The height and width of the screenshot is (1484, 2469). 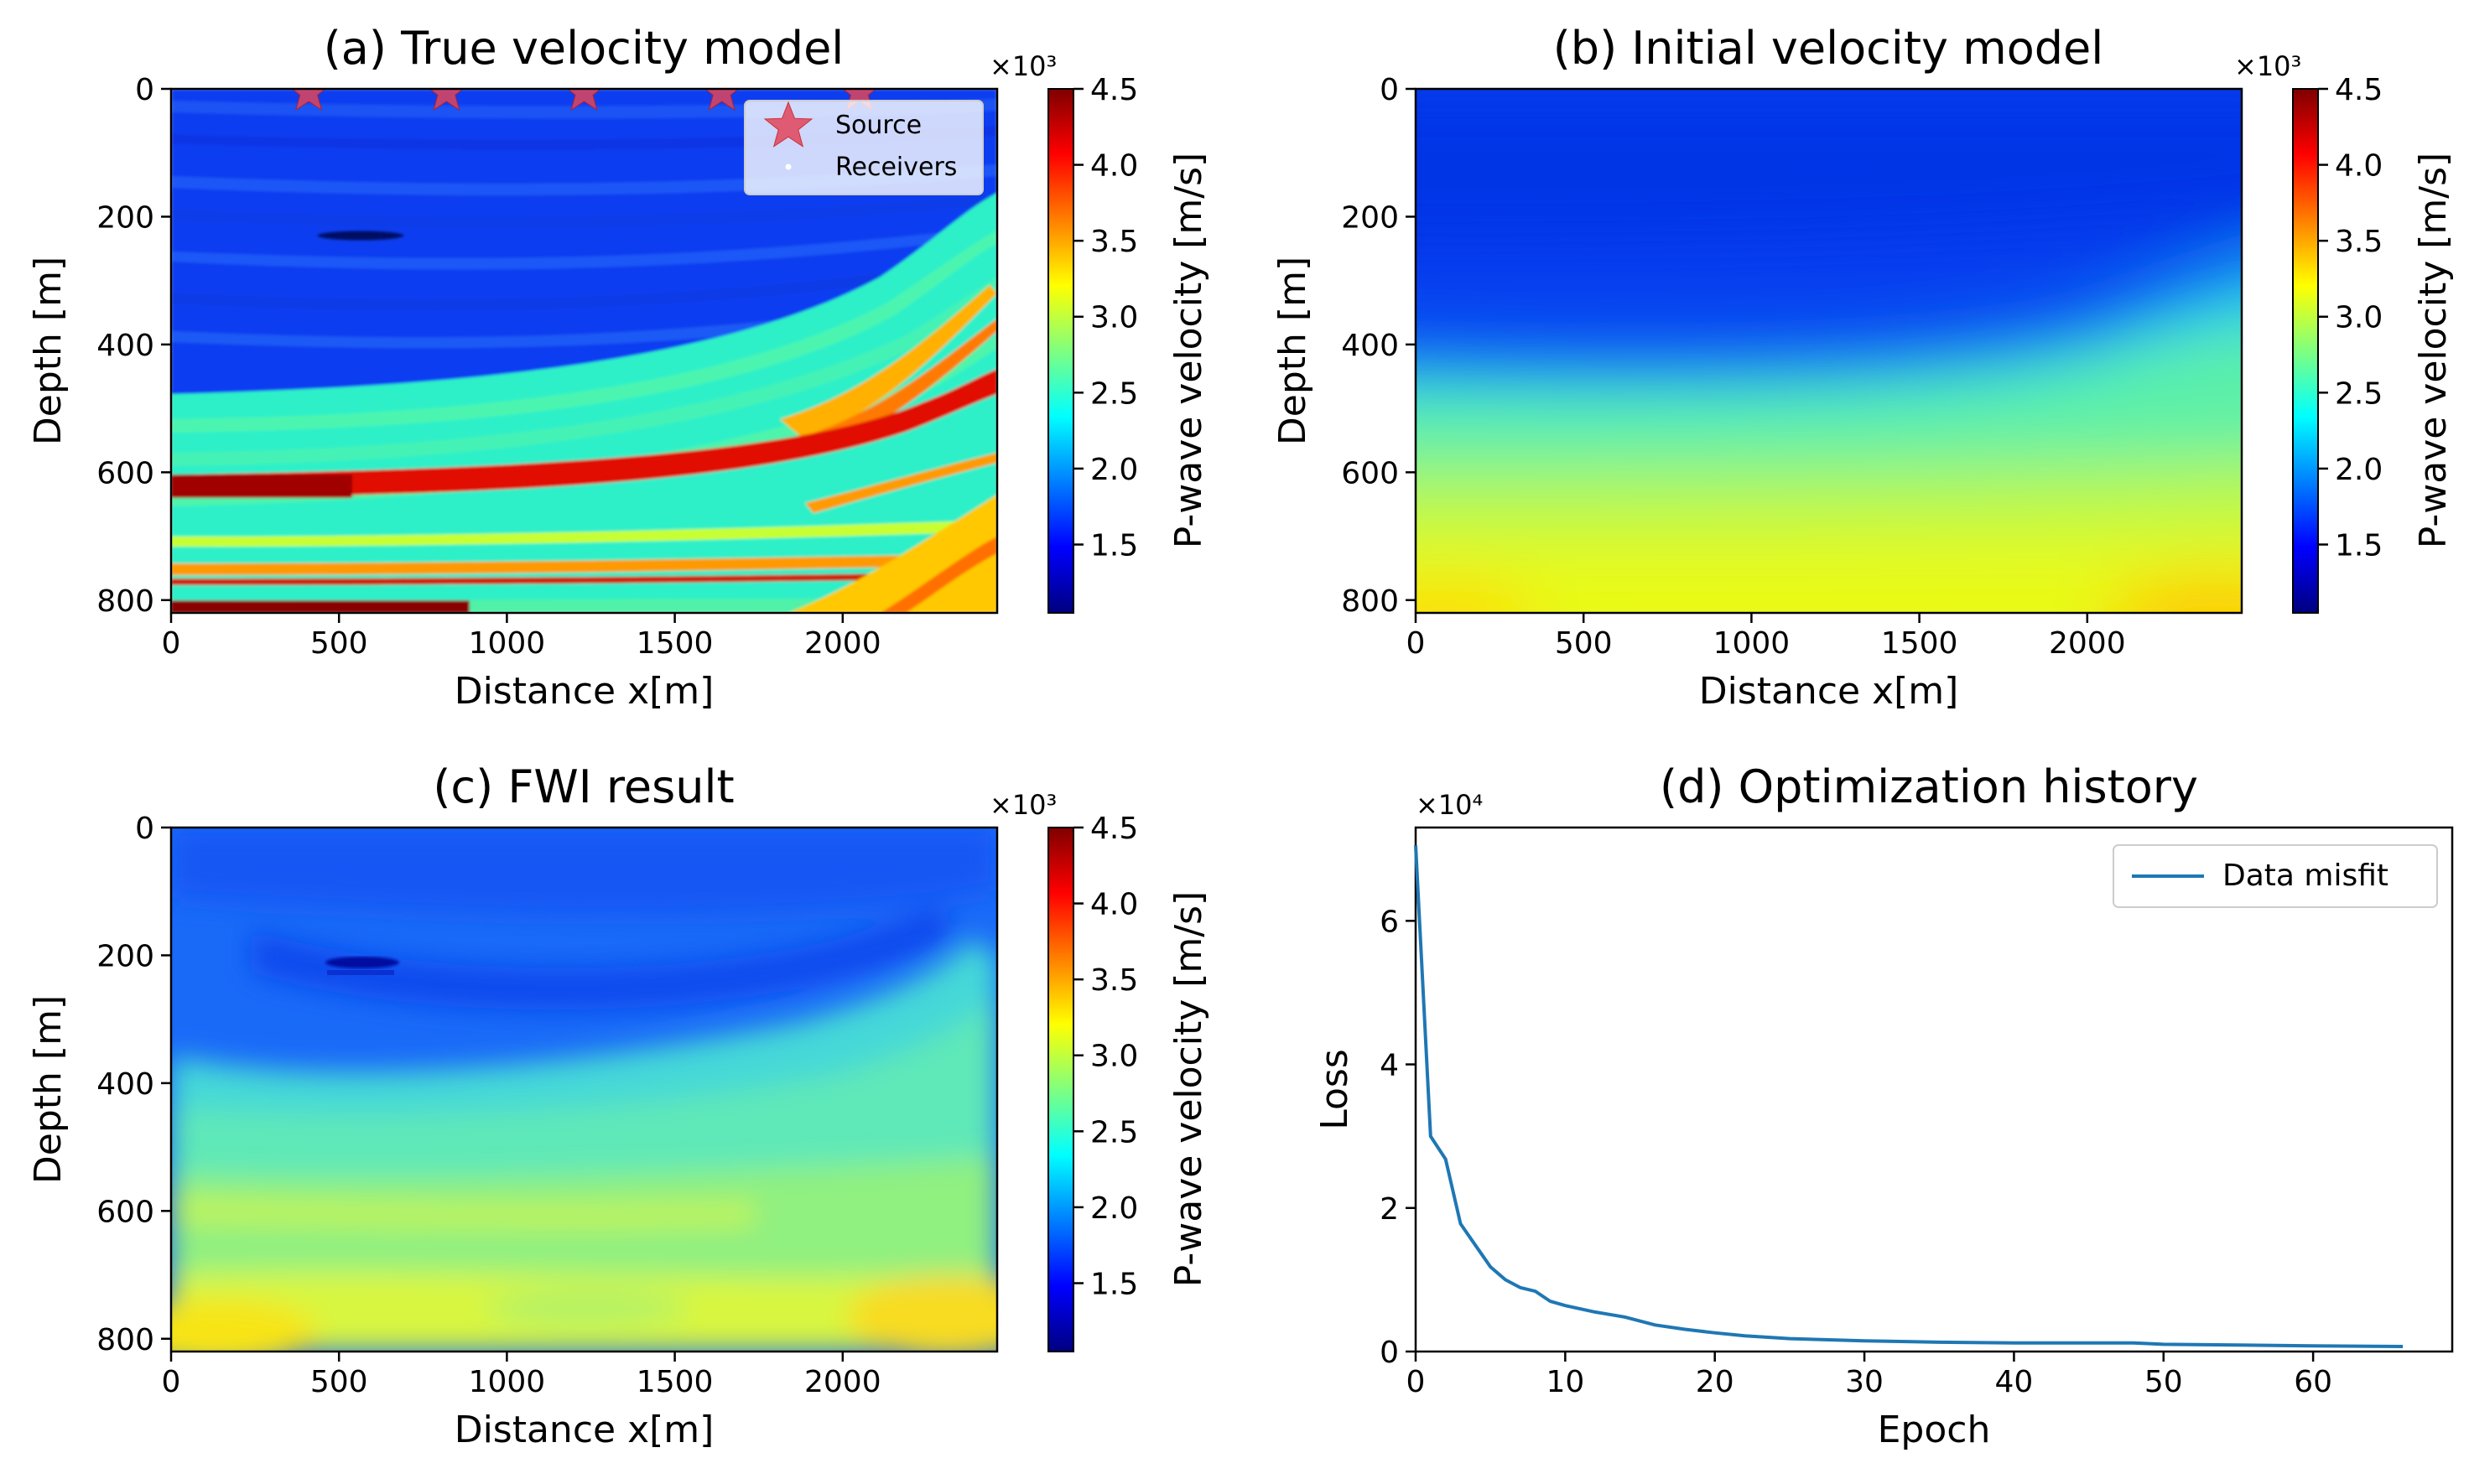 I want to click on x-tick-label: 20, so click(x=1715, y=1382).